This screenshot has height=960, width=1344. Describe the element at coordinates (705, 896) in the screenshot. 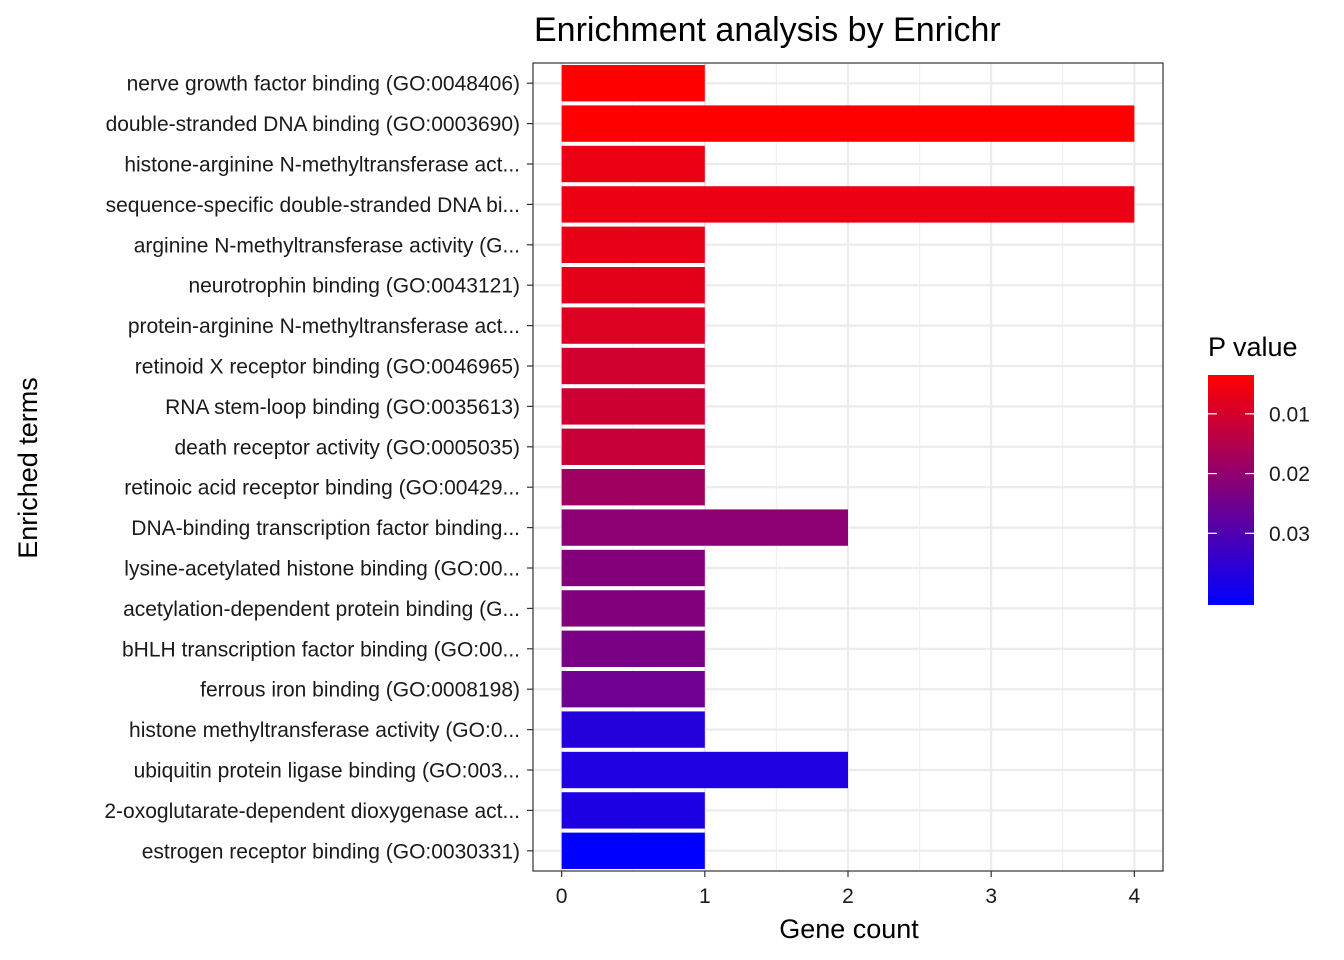

I see `x-tick-label: 1` at that location.